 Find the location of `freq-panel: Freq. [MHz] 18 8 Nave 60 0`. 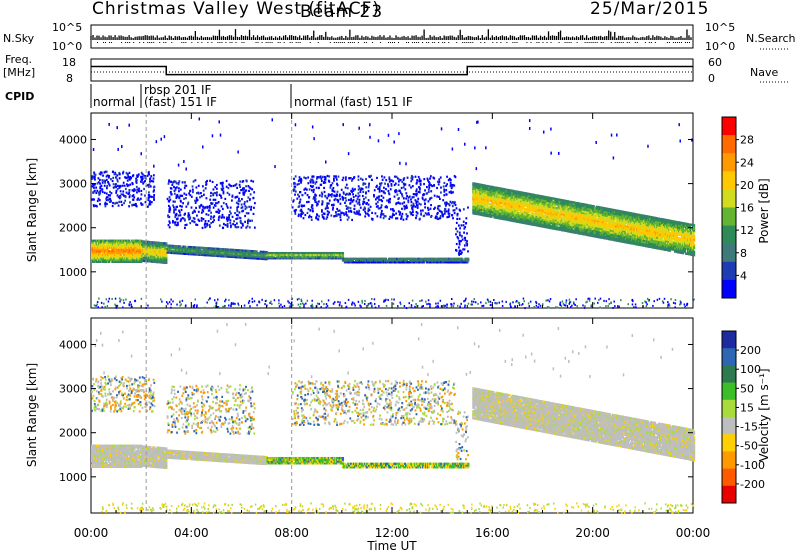

freq-panel: Freq. [MHz] 18 8 Nave 60 0 is located at coordinates (396, 66).